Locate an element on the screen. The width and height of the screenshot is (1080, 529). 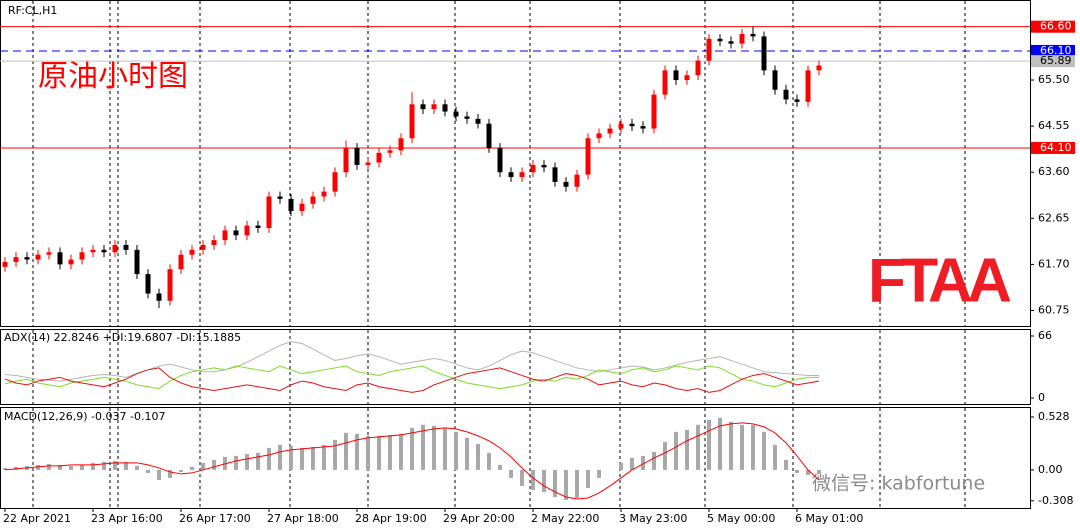
logo: FTAA is located at coordinates (940, 280).